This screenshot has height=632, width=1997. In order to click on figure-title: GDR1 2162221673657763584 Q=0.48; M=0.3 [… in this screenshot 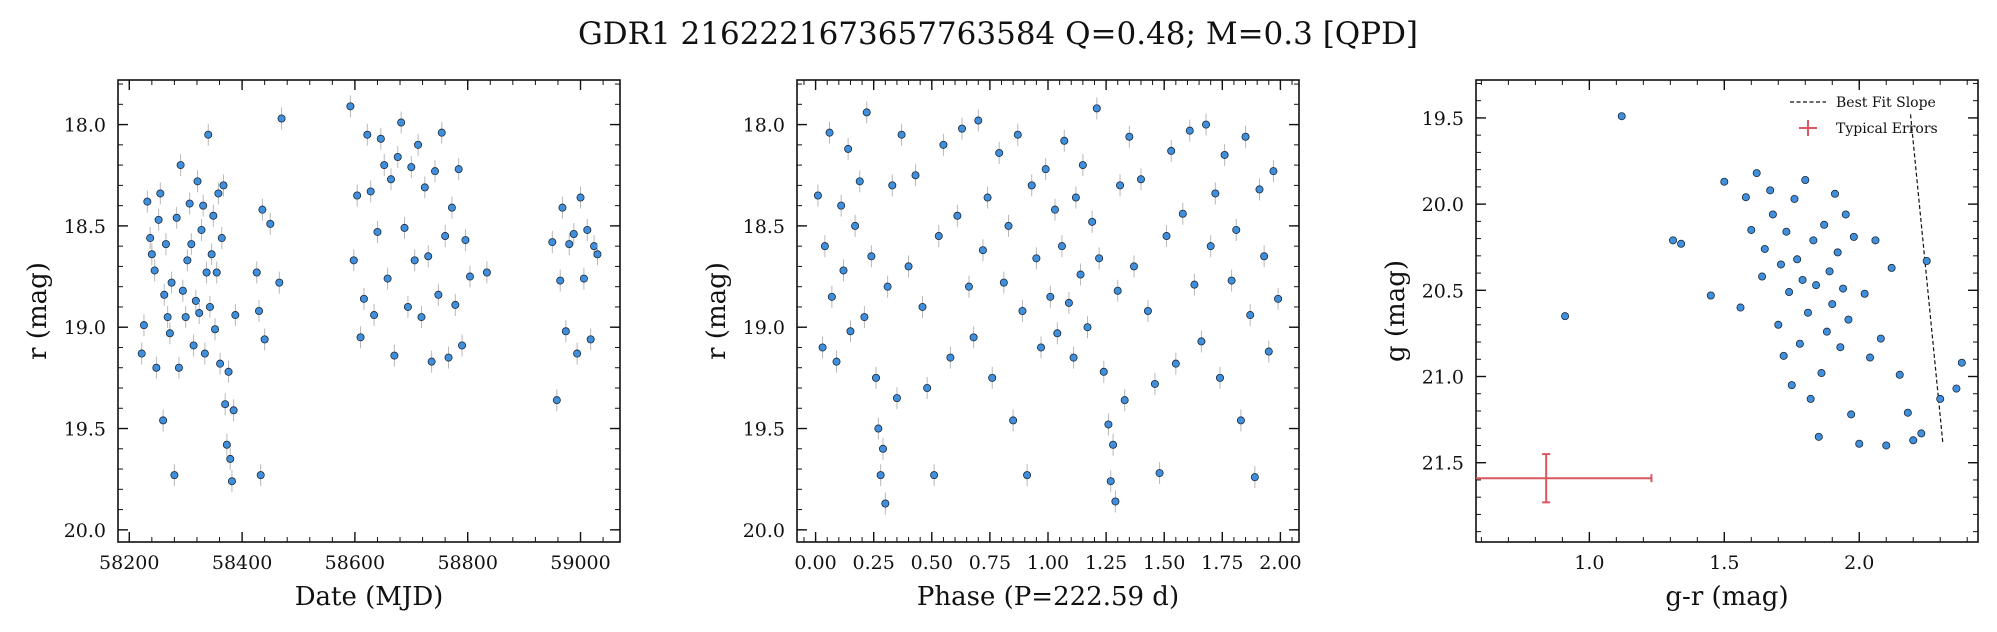, I will do `click(998, 34)`.